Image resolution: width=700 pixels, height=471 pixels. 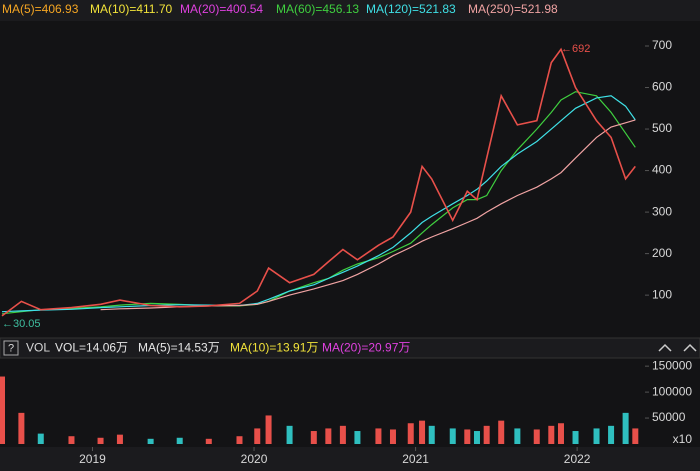 What do you see at coordinates (662, 128) in the screenshot?
I see `y-tick-label: 500` at bounding box center [662, 128].